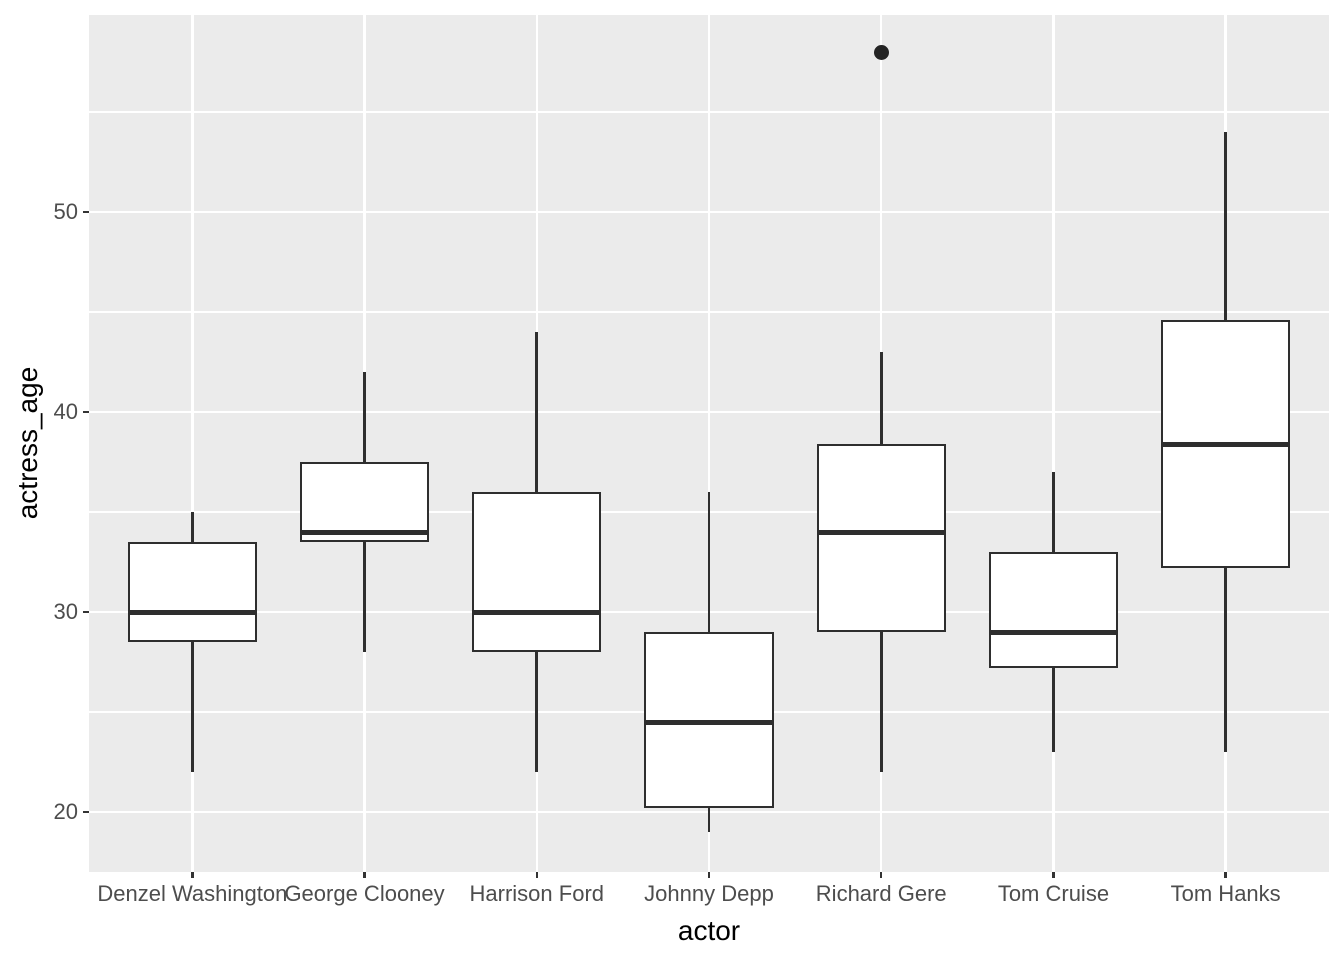 Image resolution: width=1344 pixels, height=960 pixels. I want to click on x-tick-label: Tom Hanks, so click(1225, 893).